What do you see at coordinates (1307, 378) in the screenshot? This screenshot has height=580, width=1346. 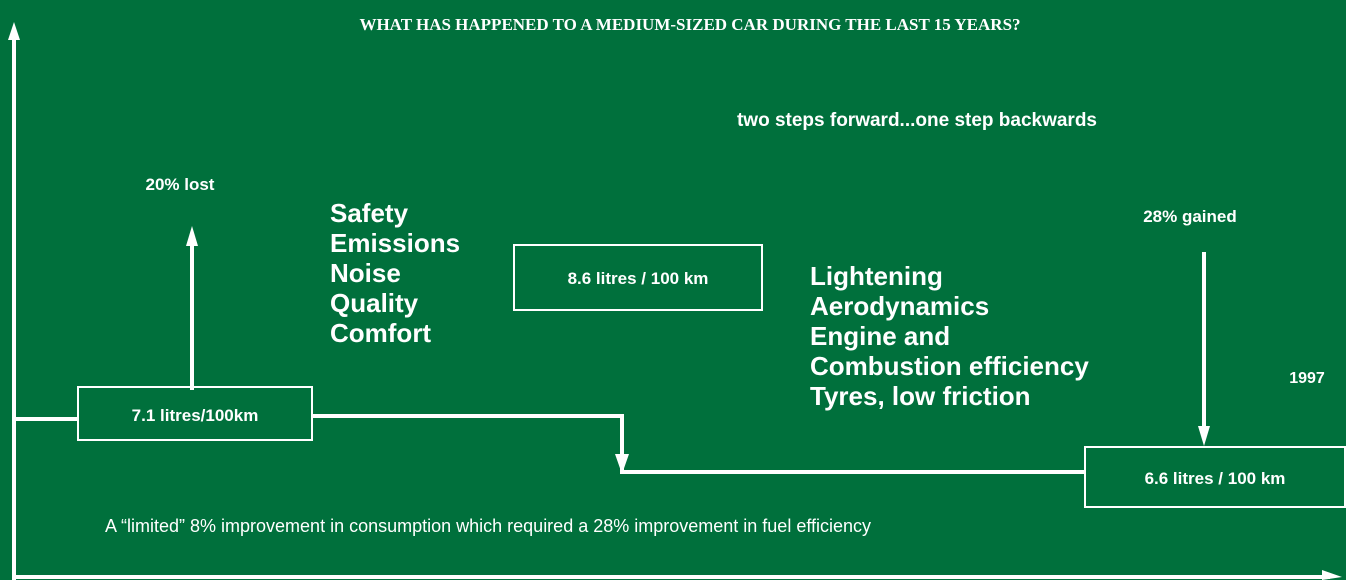 I see `year: 1997` at bounding box center [1307, 378].